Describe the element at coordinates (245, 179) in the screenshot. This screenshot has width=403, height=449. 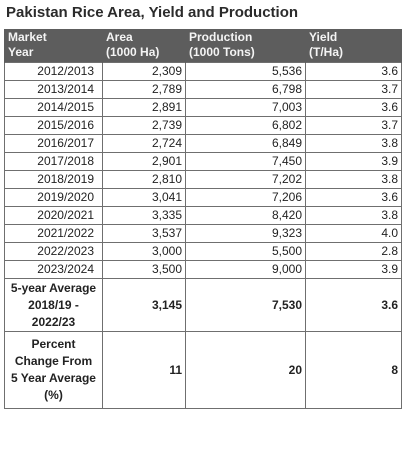
I see `cell-production: 7,202` at that location.